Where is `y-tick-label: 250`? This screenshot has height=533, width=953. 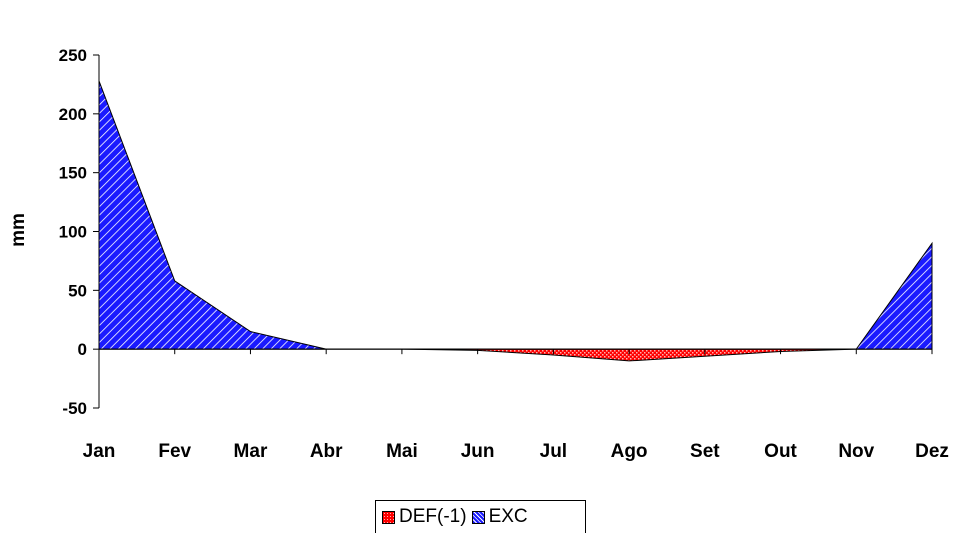
y-tick-label: 250 is located at coordinates (73, 55).